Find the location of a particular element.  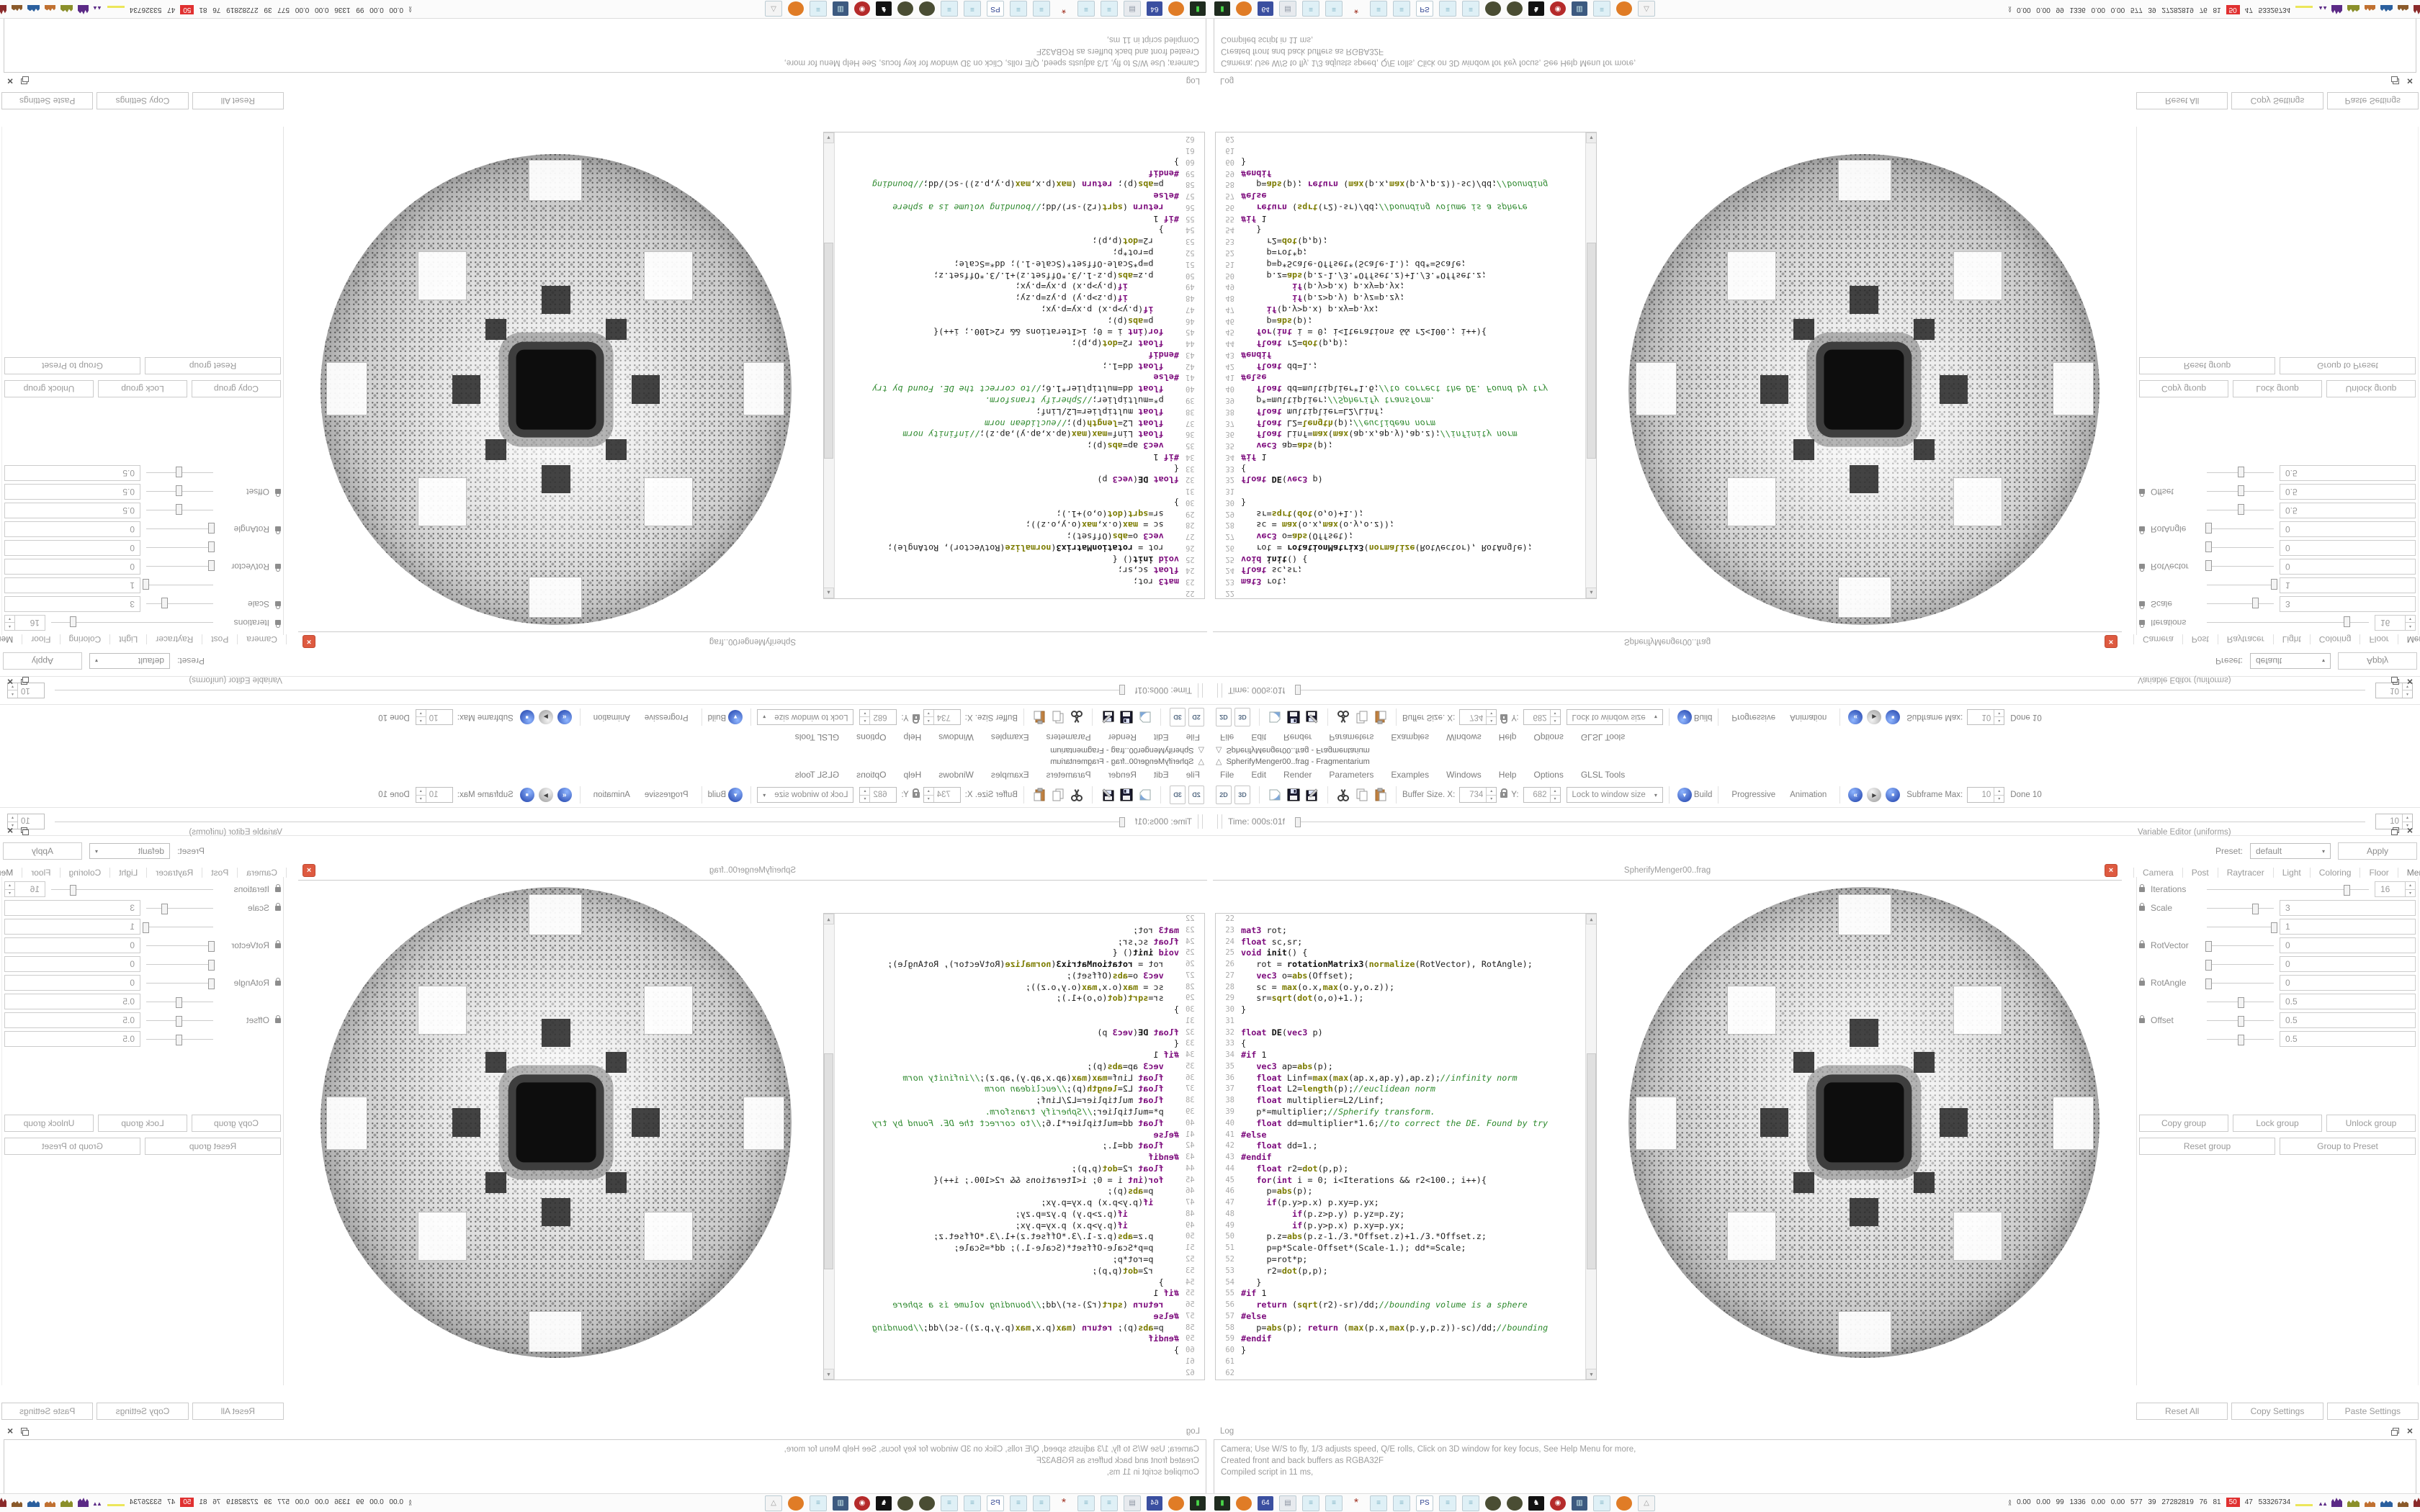

terminal-icon: ▮ is located at coordinates (1222, 8).